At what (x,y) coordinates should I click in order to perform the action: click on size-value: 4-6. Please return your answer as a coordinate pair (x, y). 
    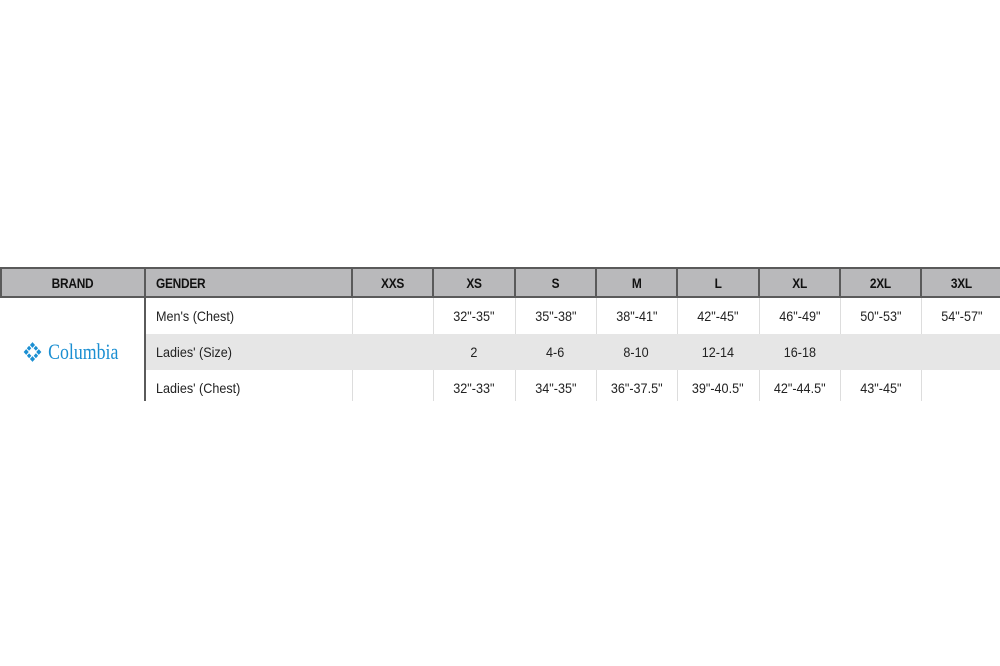
    Looking at the image, I should click on (555, 352).